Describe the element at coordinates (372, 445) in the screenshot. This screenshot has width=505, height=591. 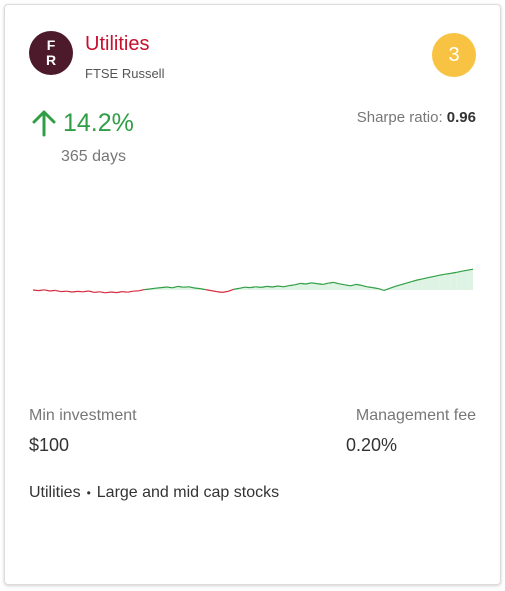
I see `management-fee-value: 0.20%` at that location.